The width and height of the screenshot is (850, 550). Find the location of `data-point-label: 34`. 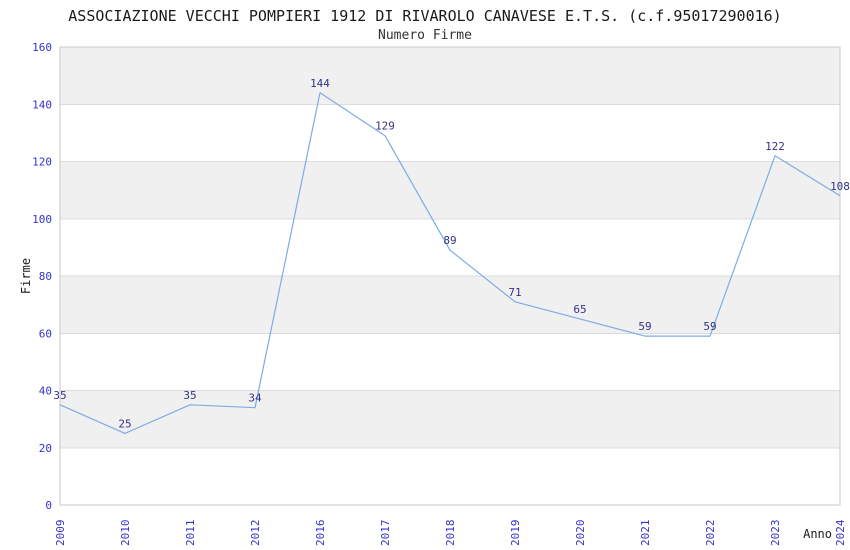

data-point-label: 34 is located at coordinates (255, 398).